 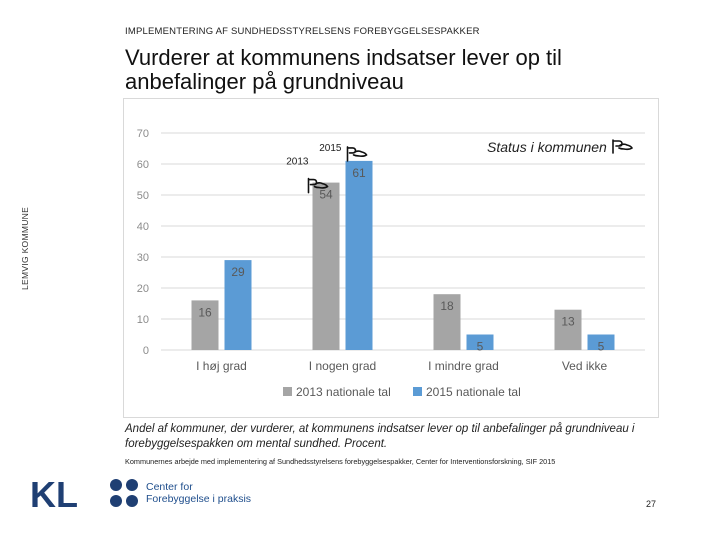 What do you see at coordinates (342, 366) in the screenshot?
I see `x-category-label: I nogen grad` at bounding box center [342, 366].